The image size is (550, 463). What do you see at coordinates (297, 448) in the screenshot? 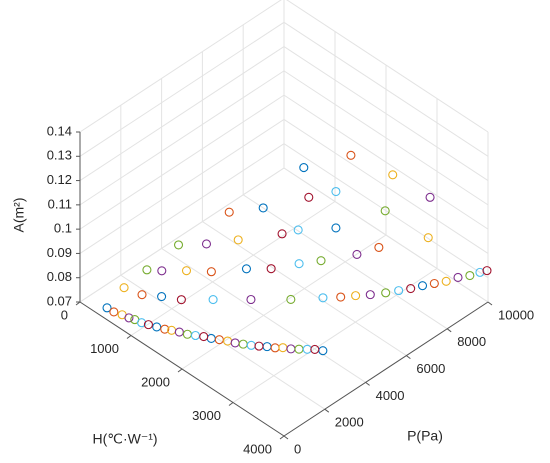
I see `y-tick-label: 0` at bounding box center [297, 448].